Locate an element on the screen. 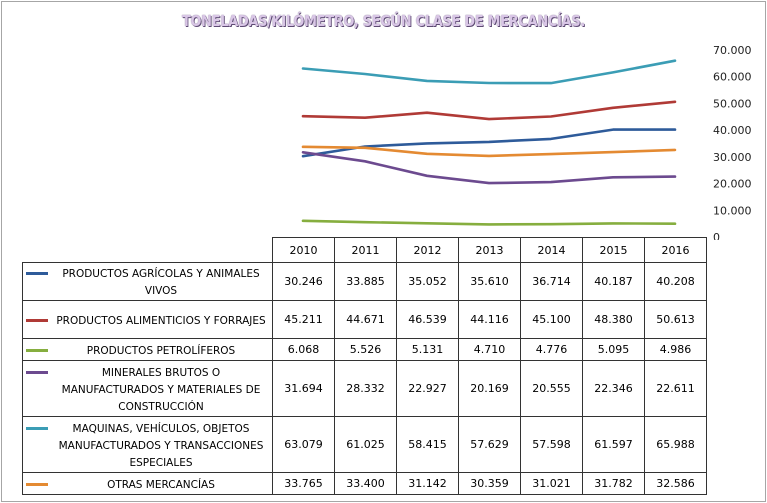  series-label: OTRAS MERCANCÍAS is located at coordinates (147, 483).